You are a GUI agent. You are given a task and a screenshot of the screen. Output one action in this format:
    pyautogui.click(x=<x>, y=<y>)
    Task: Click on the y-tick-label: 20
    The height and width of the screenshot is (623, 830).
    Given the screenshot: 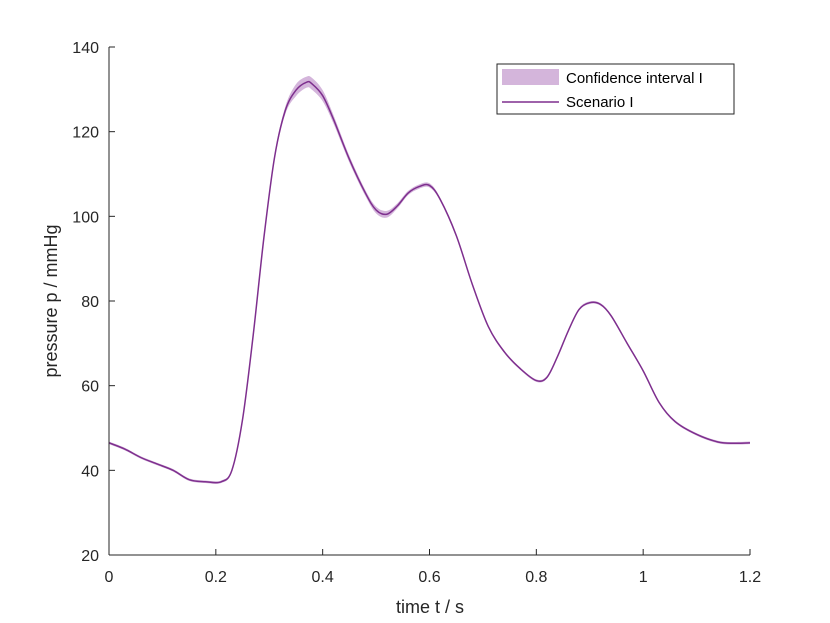 What is the action you would take?
    pyautogui.click(x=90, y=556)
    